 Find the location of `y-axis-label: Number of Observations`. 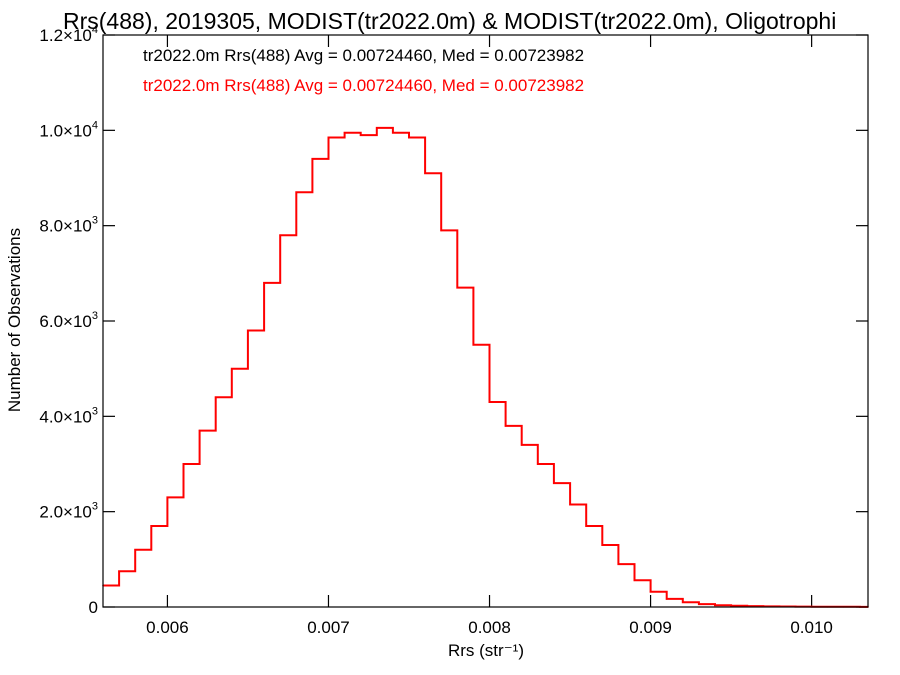

y-axis-label: Number of Observations is located at coordinates (14, 320).